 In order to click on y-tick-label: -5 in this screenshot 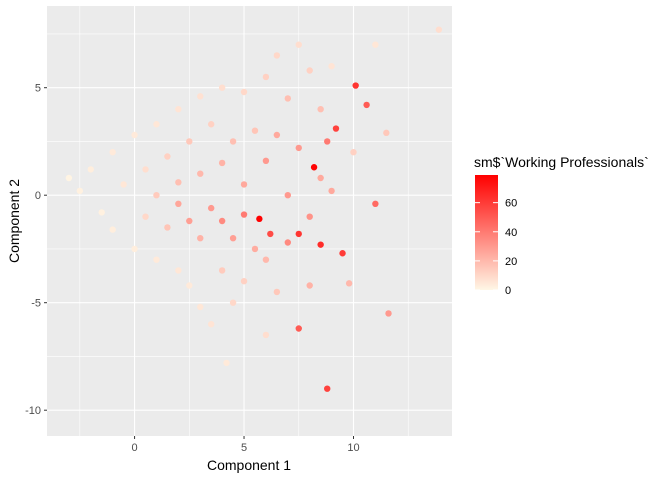, I will do `click(36, 304)`.